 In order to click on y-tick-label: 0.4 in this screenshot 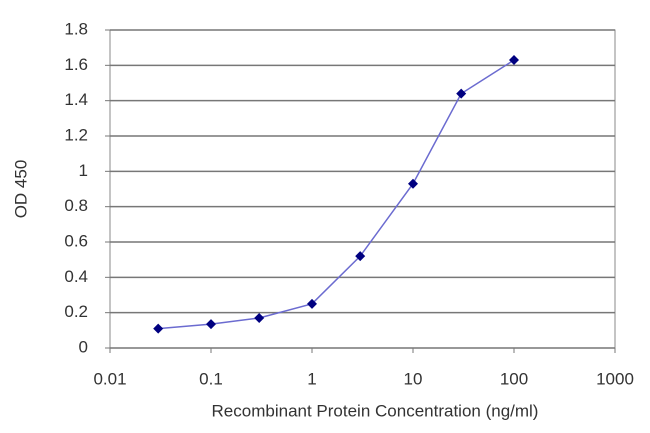, I will do `click(76, 276)`.